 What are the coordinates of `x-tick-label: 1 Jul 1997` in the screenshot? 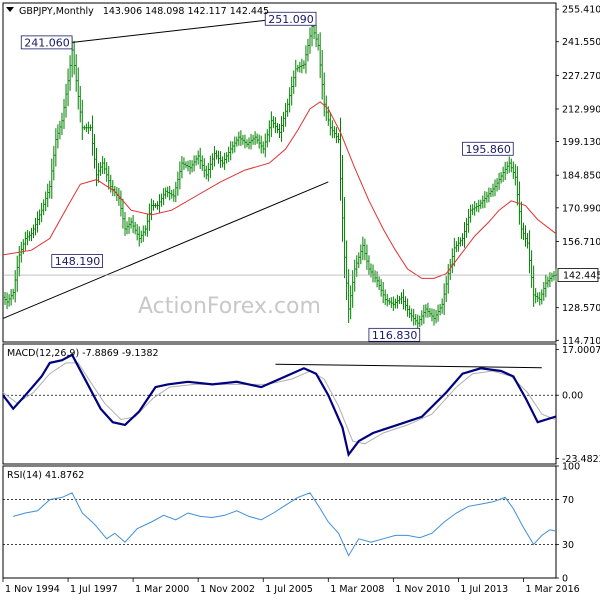 It's located at (94, 589).